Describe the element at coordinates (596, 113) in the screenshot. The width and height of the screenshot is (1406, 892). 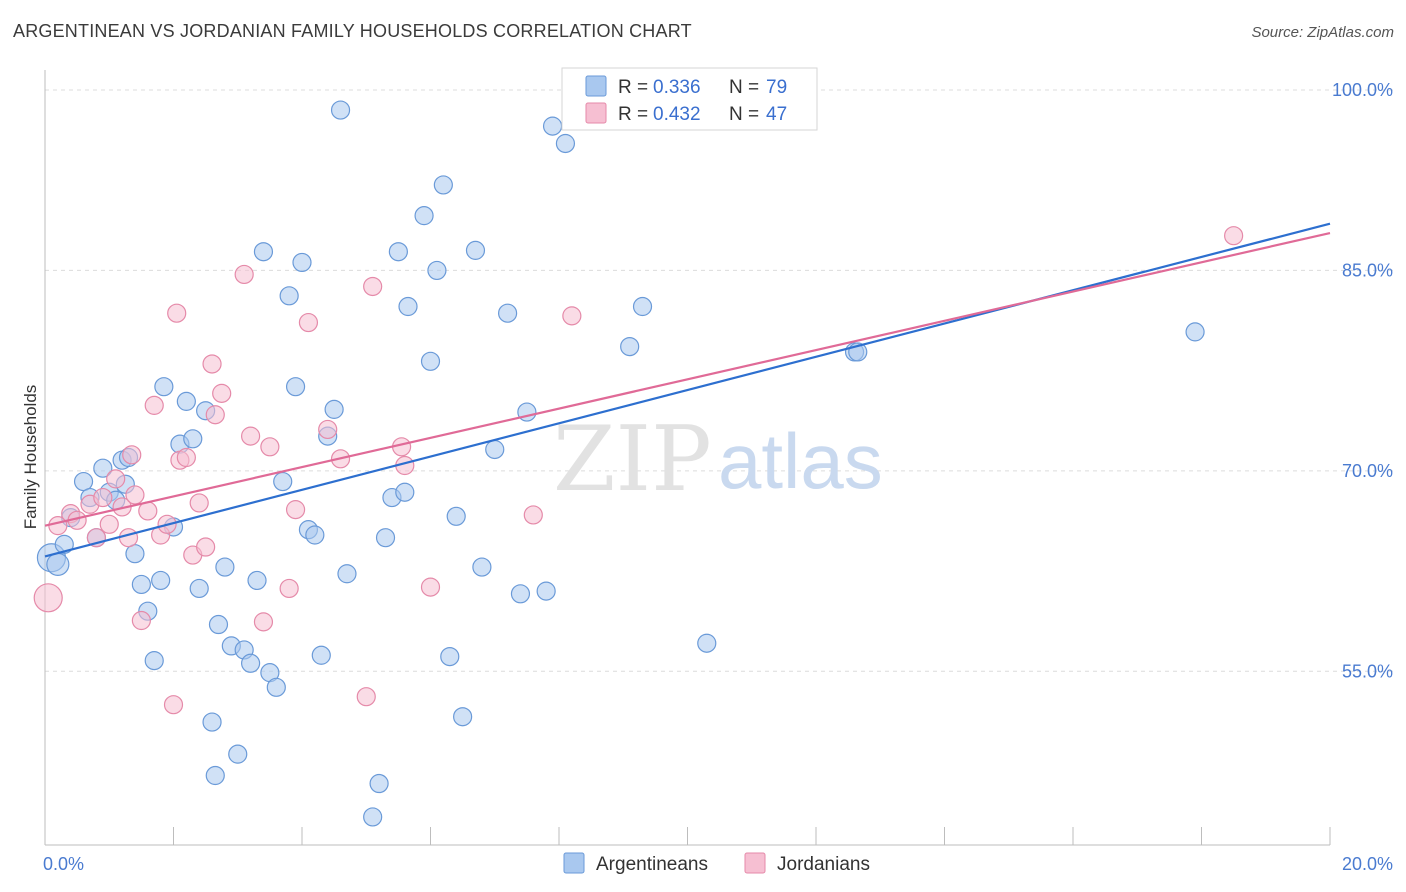
I see `legend-swatch-jordanians` at that location.